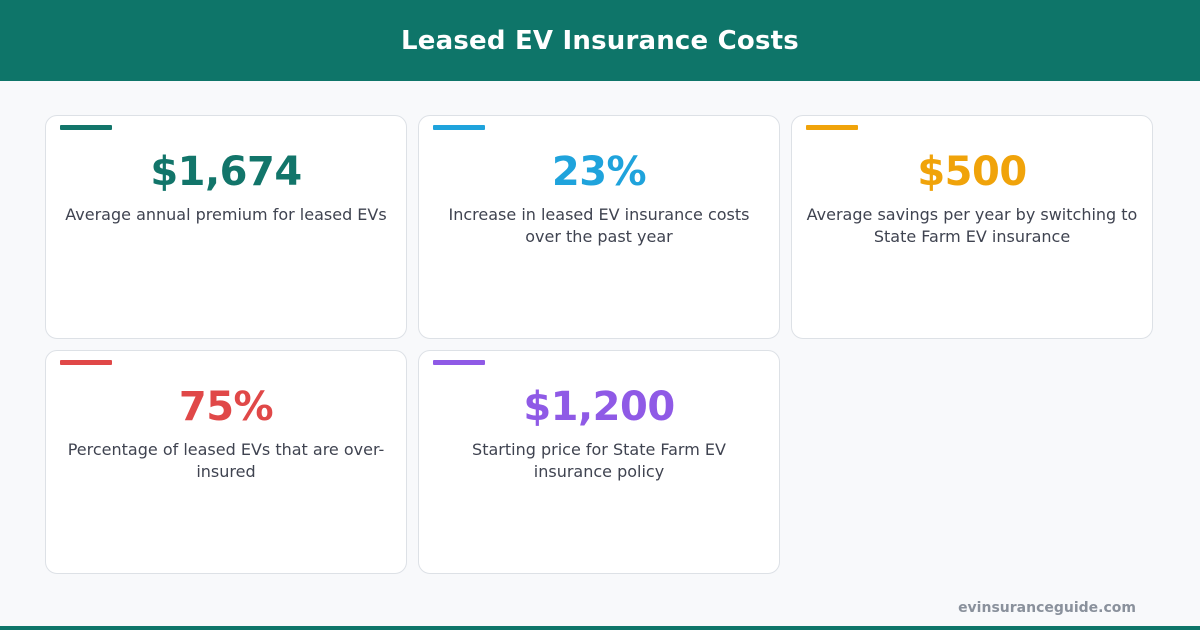 This screenshot has width=1200, height=630. Describe the element at coordinates (226, 172) in the screenshot. I see `stat-value: $1,674` at that location.